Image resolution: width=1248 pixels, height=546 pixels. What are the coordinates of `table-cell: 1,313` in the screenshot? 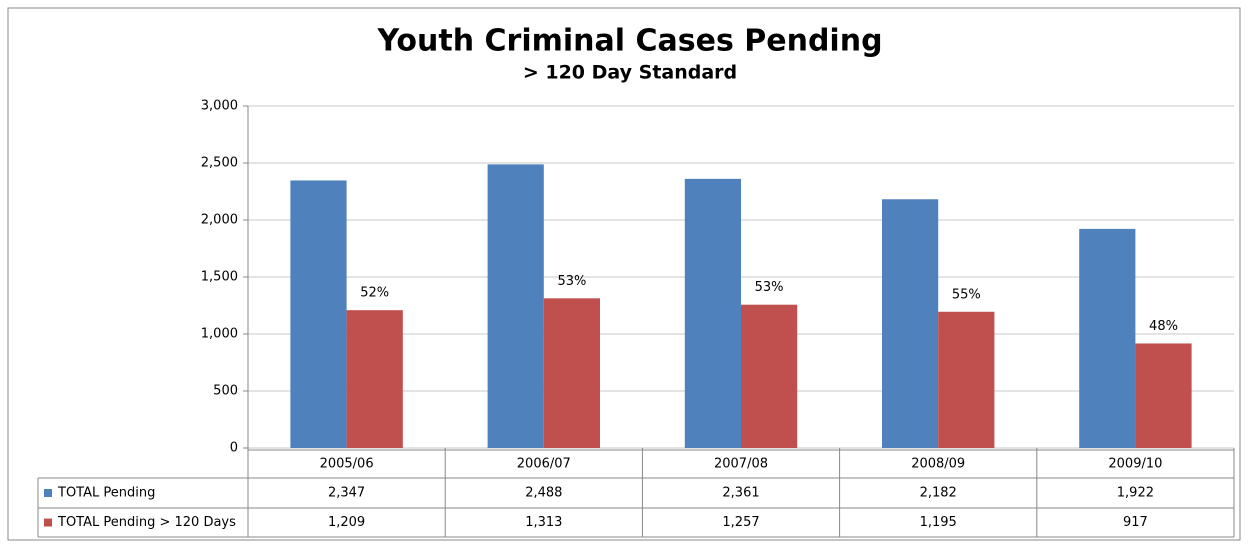 It's located at (543, 522).